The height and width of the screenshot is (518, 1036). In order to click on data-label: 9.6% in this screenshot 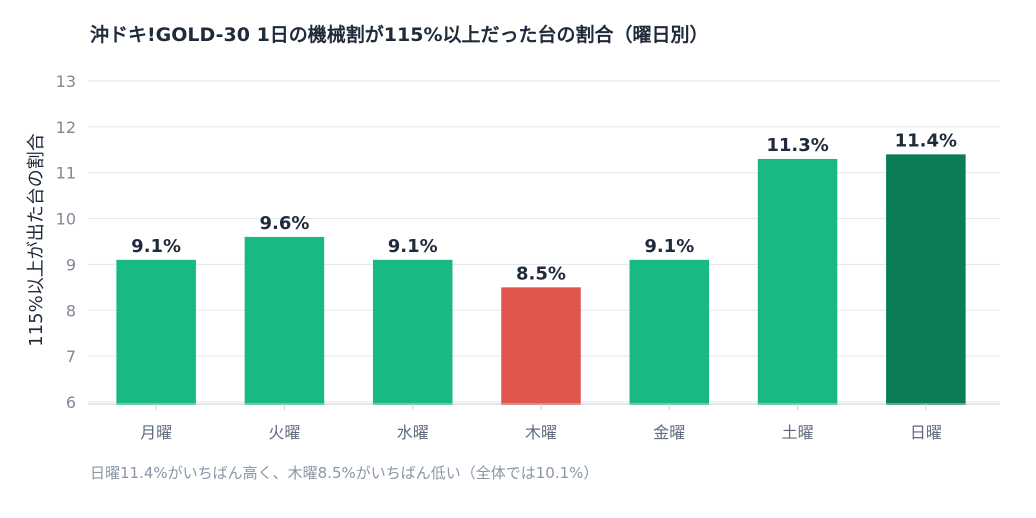, I will do `click(284, 223)`.